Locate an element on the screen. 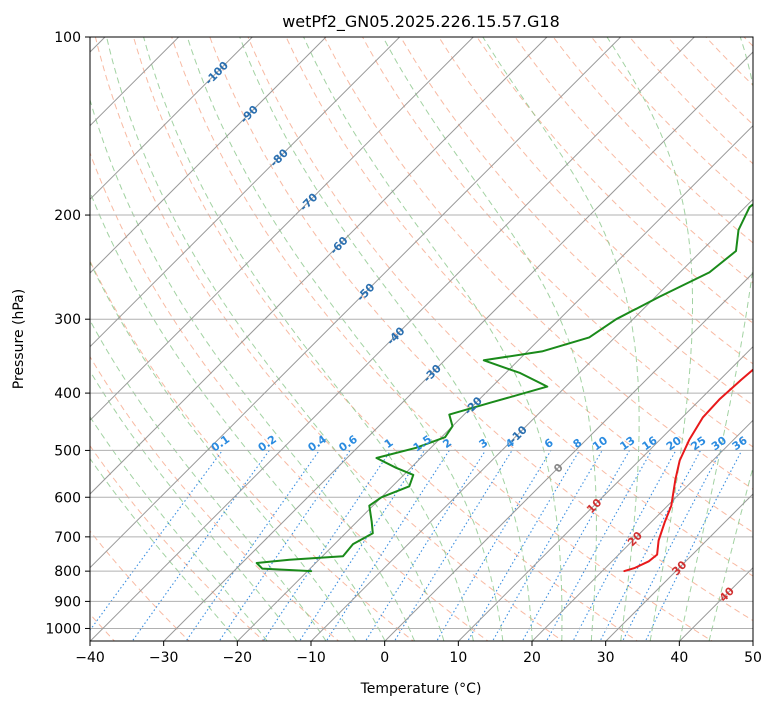 The height and width of the screenshot is (708, 775). y-axis-title: Pressure (hPa) is located at coordinates (19, 339).